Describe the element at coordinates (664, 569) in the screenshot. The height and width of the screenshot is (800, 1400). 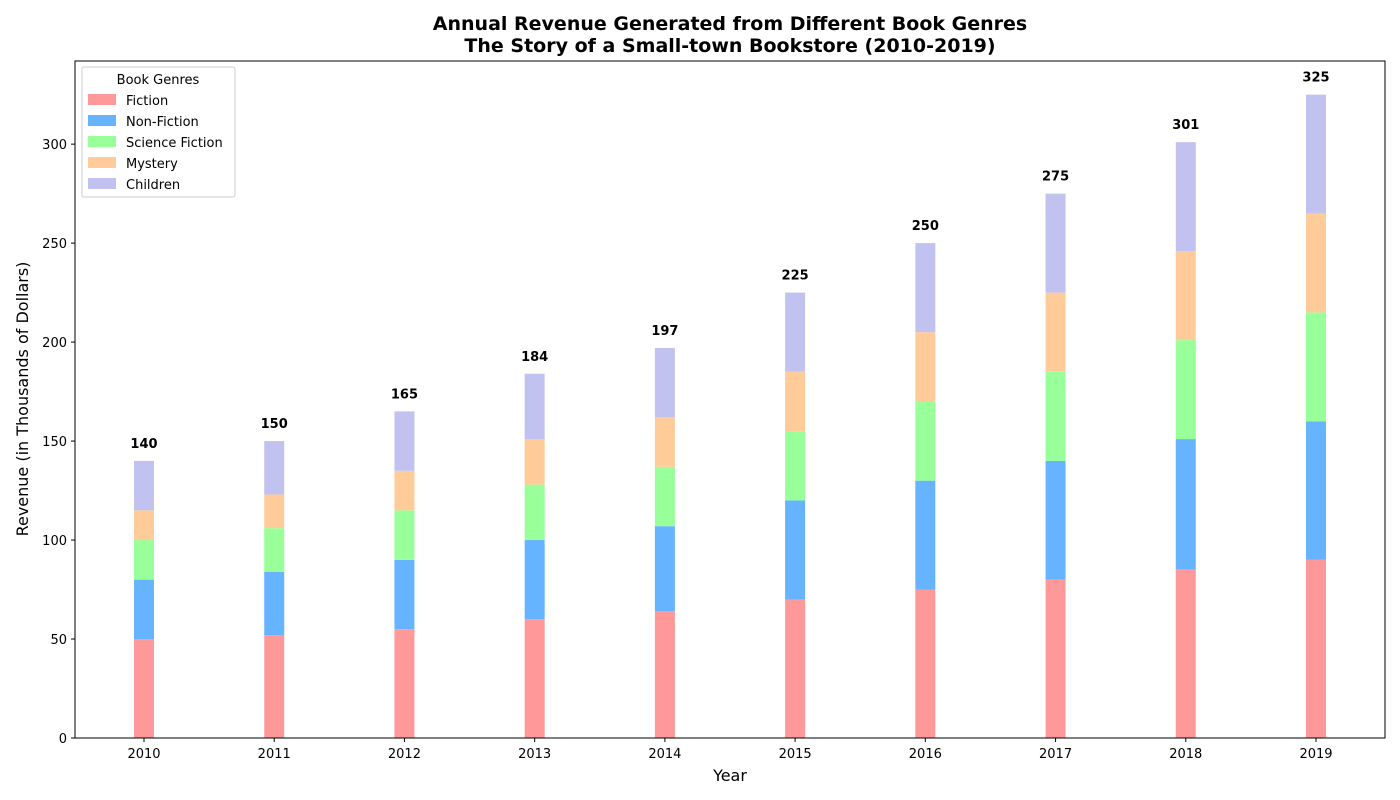
I see `bar-segment-non-fiction-2014` at that location.